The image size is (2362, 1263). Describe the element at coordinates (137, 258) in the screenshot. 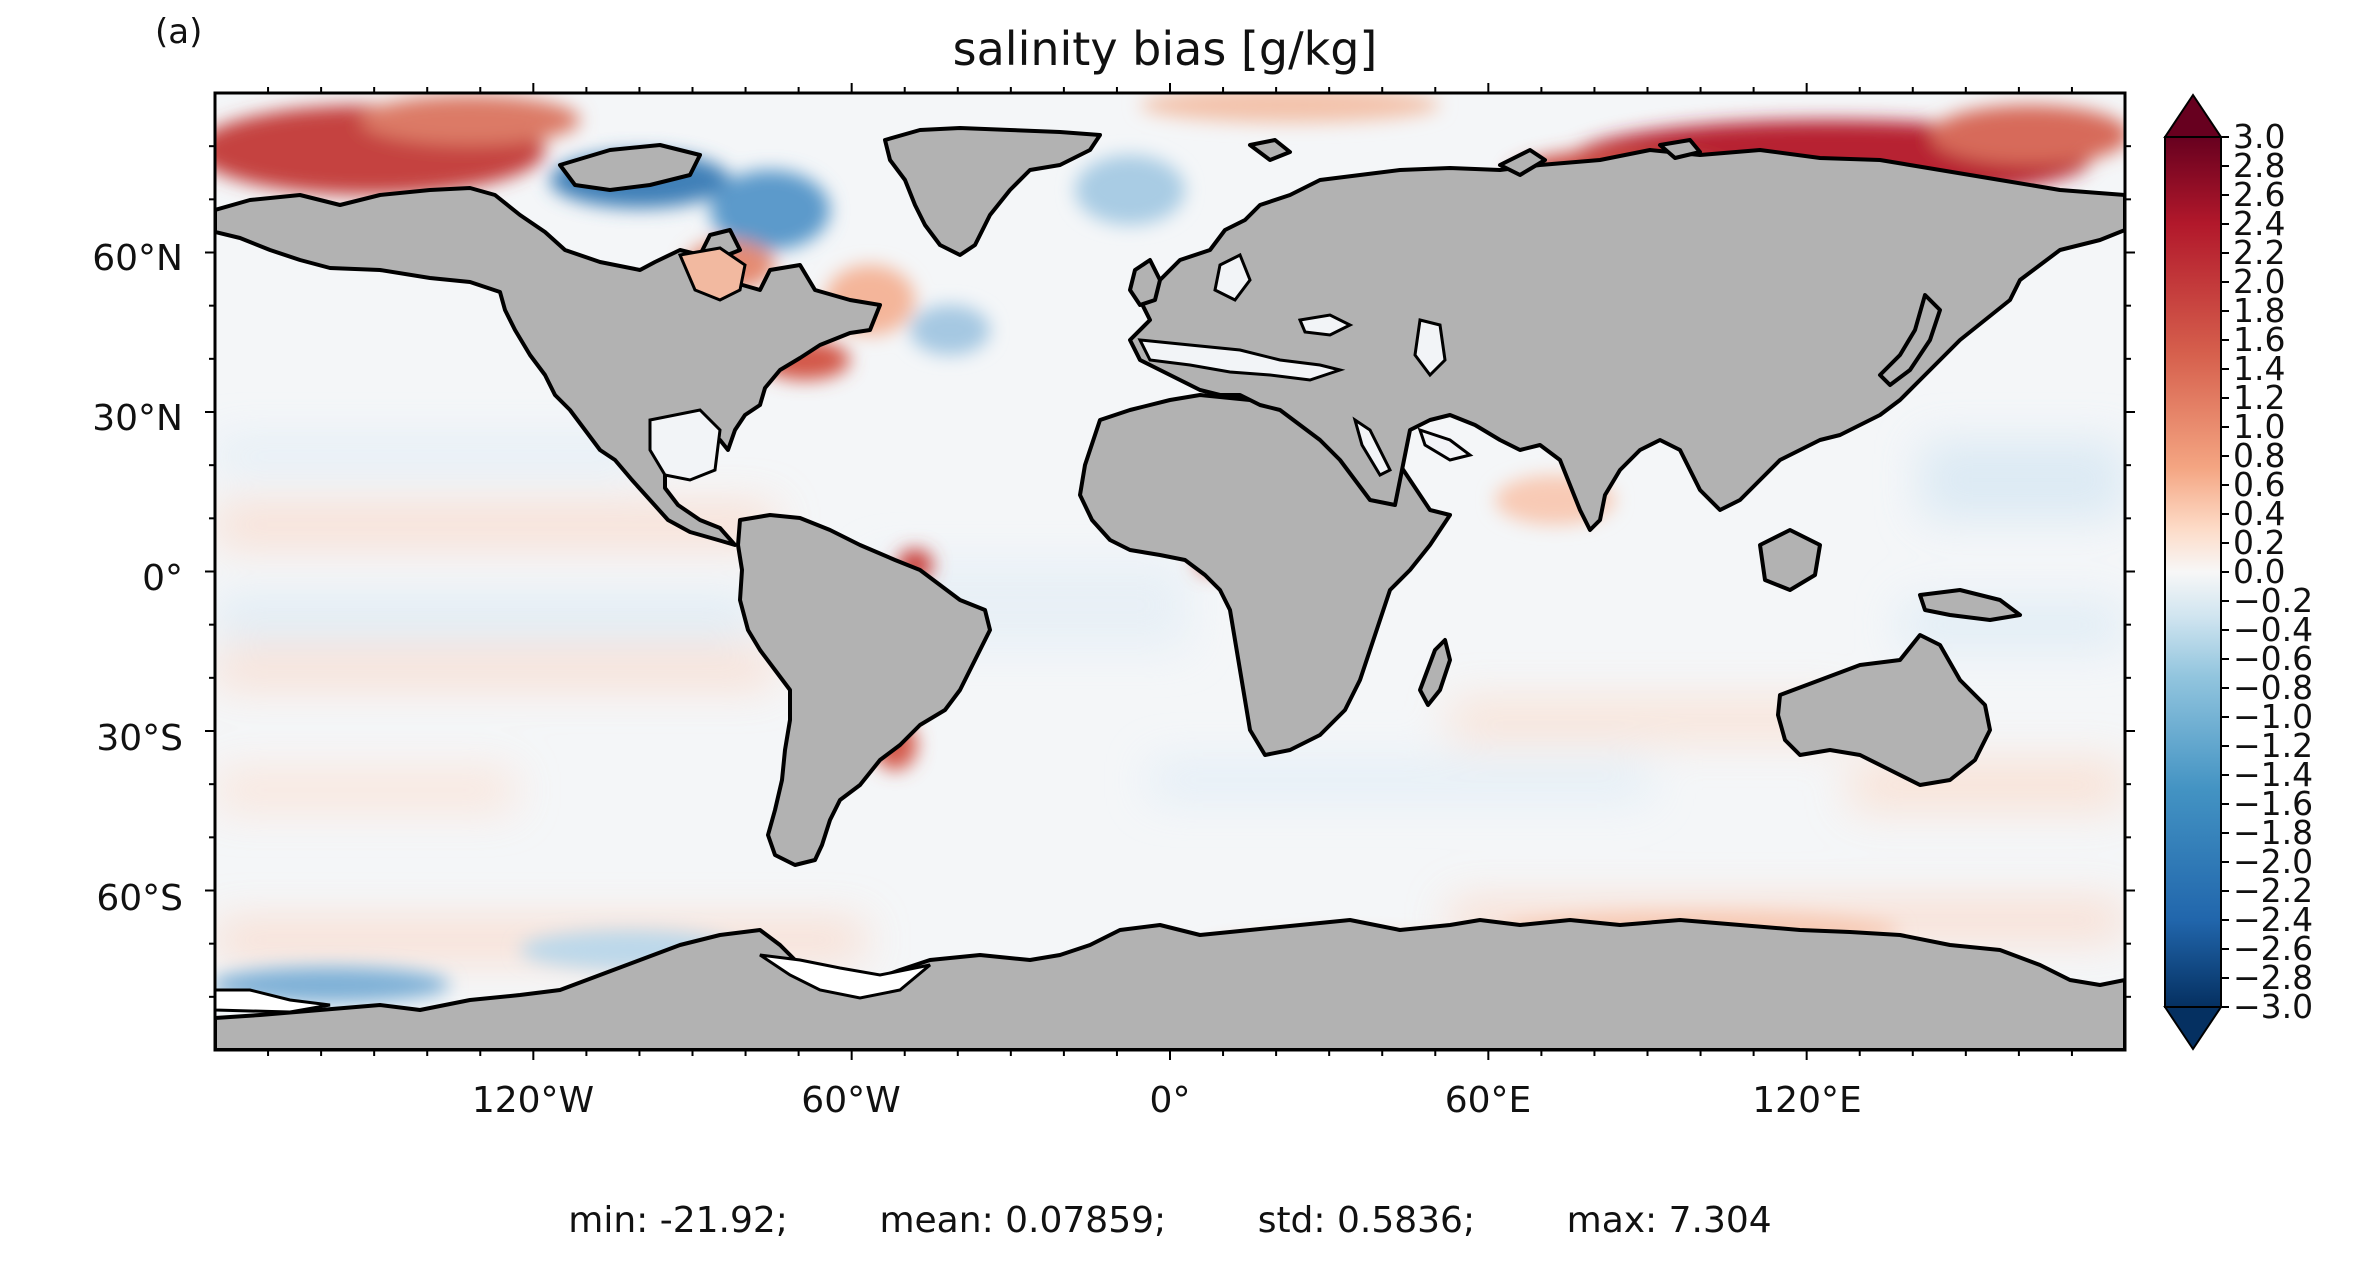

I see `lat-label-60n: 60°N` at that location.